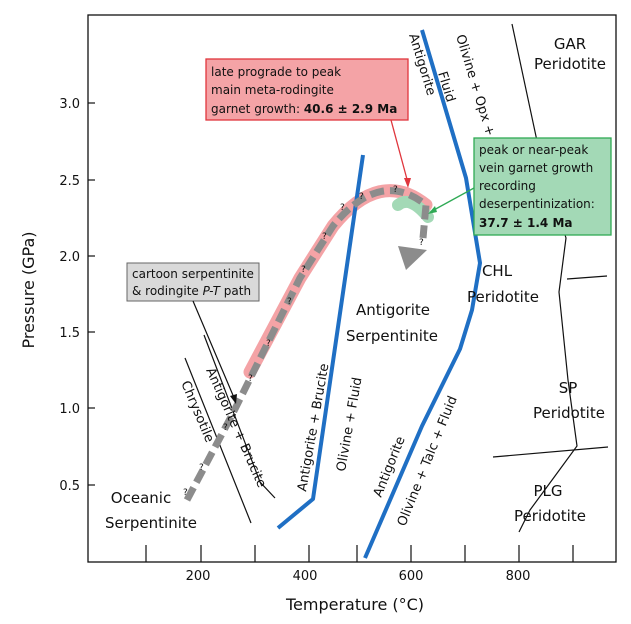 The image size is (631, 624). What do you see at coordinates (569, 413) in the screenshot?
I see `field-sp-label: Peridotite` at bounding box center [569, 413].